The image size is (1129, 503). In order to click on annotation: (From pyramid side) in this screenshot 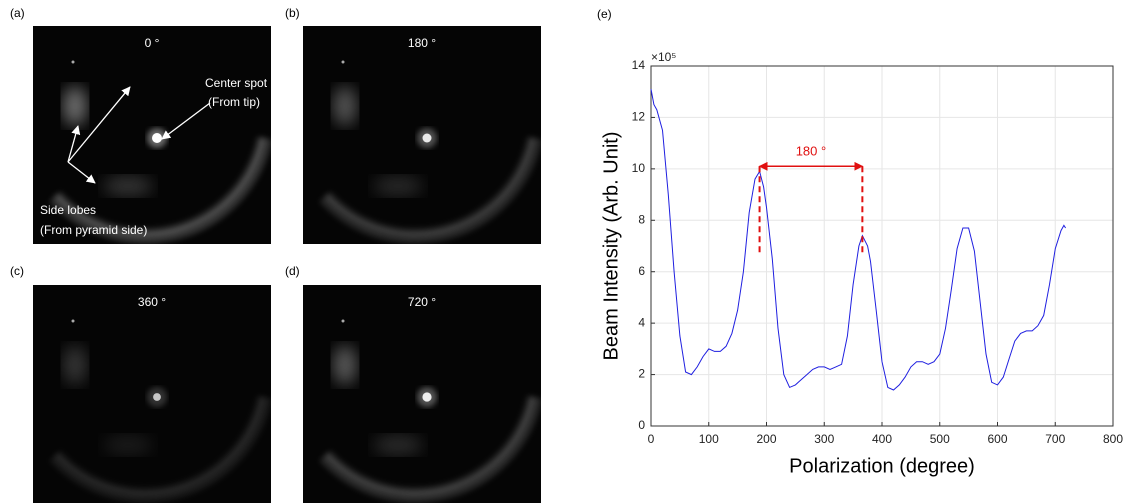, I will do `click(93, 230)`.